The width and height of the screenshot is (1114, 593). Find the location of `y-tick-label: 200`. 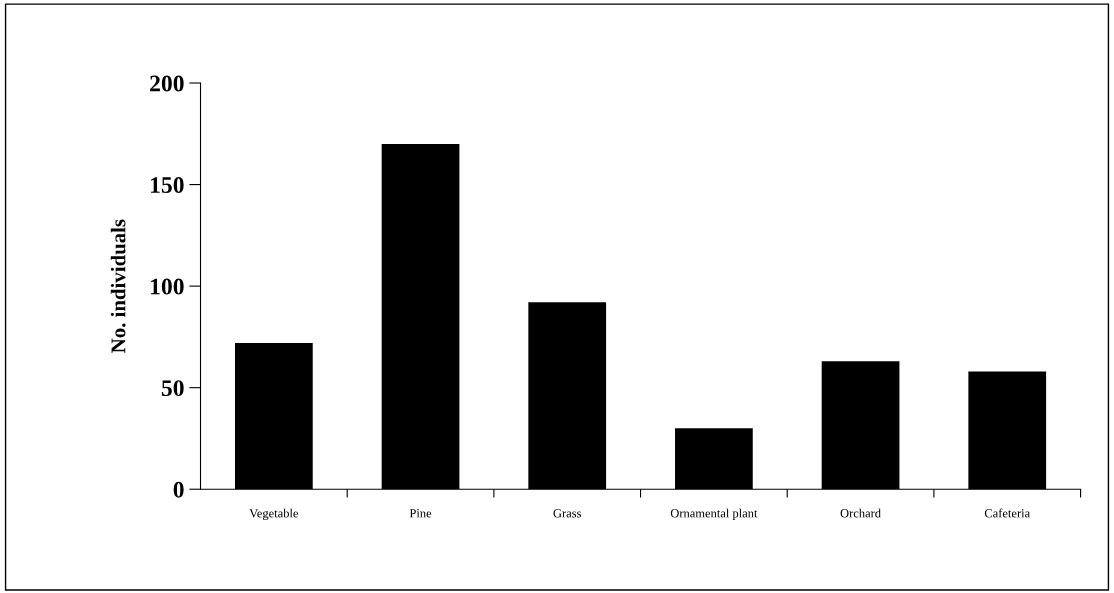

y-tick-label: 200 is located at coordinates (167, 83).